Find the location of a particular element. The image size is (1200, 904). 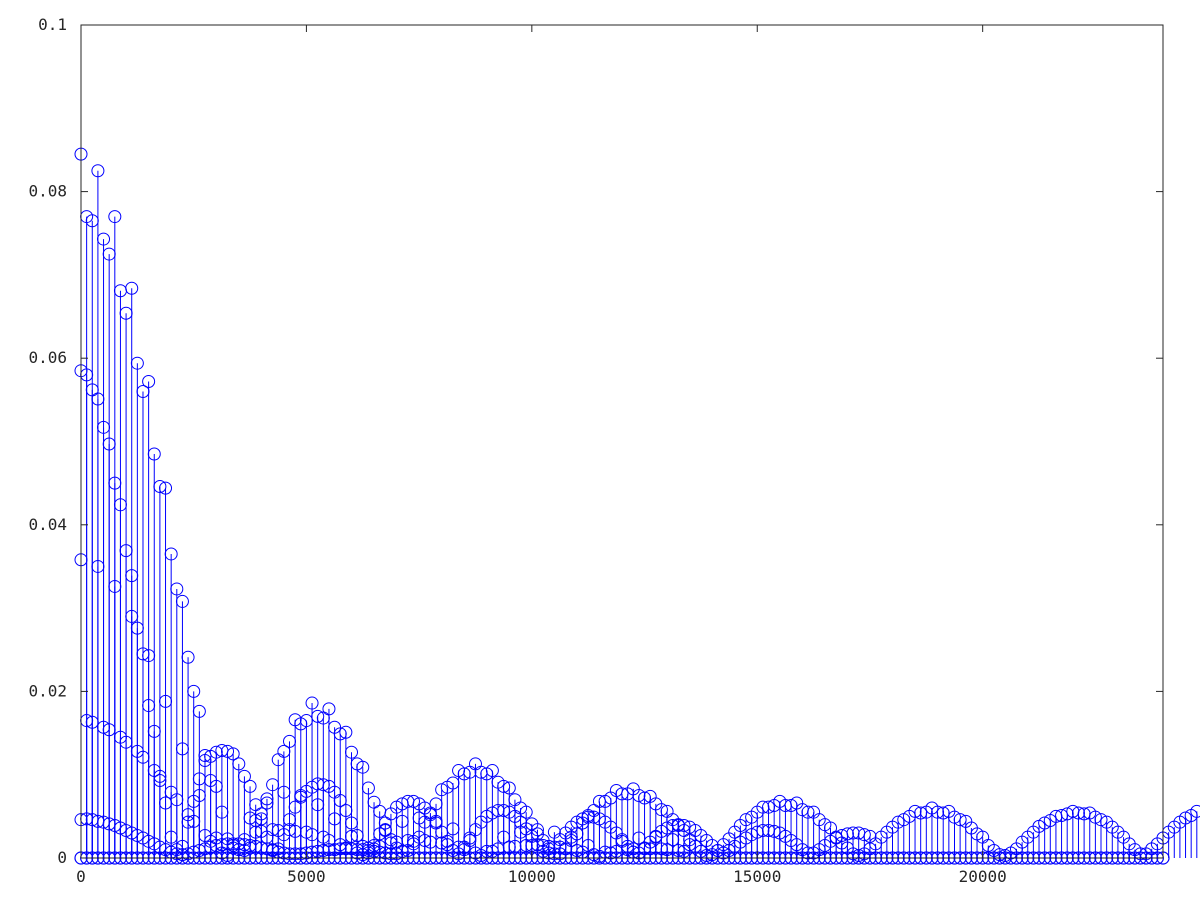

x-tick-label: 15000 is located at coordinates (757, 876).